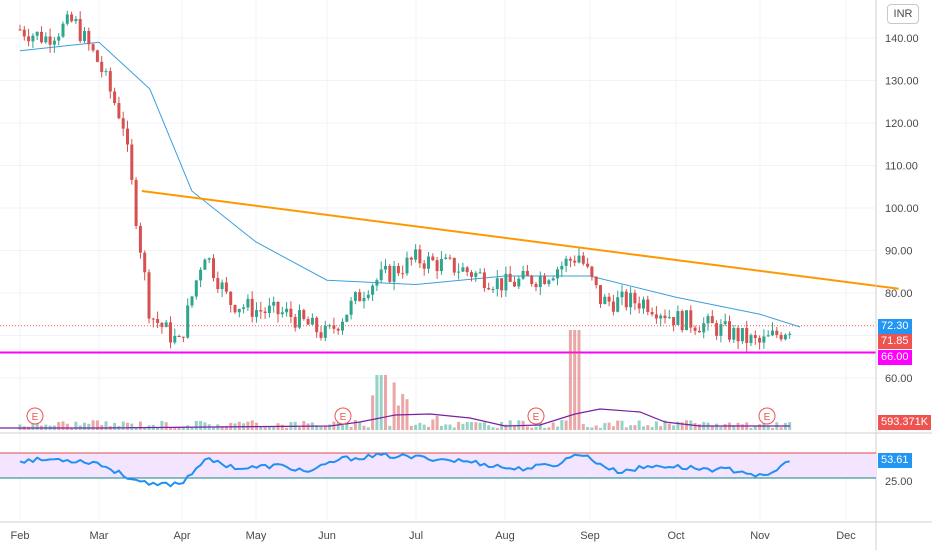 This screenshot has height=550, width=932. What do you see at coordinates (760, 536) in the screenshot?
I see `time-axis-label: Nov` at bounding box center [760, 536].